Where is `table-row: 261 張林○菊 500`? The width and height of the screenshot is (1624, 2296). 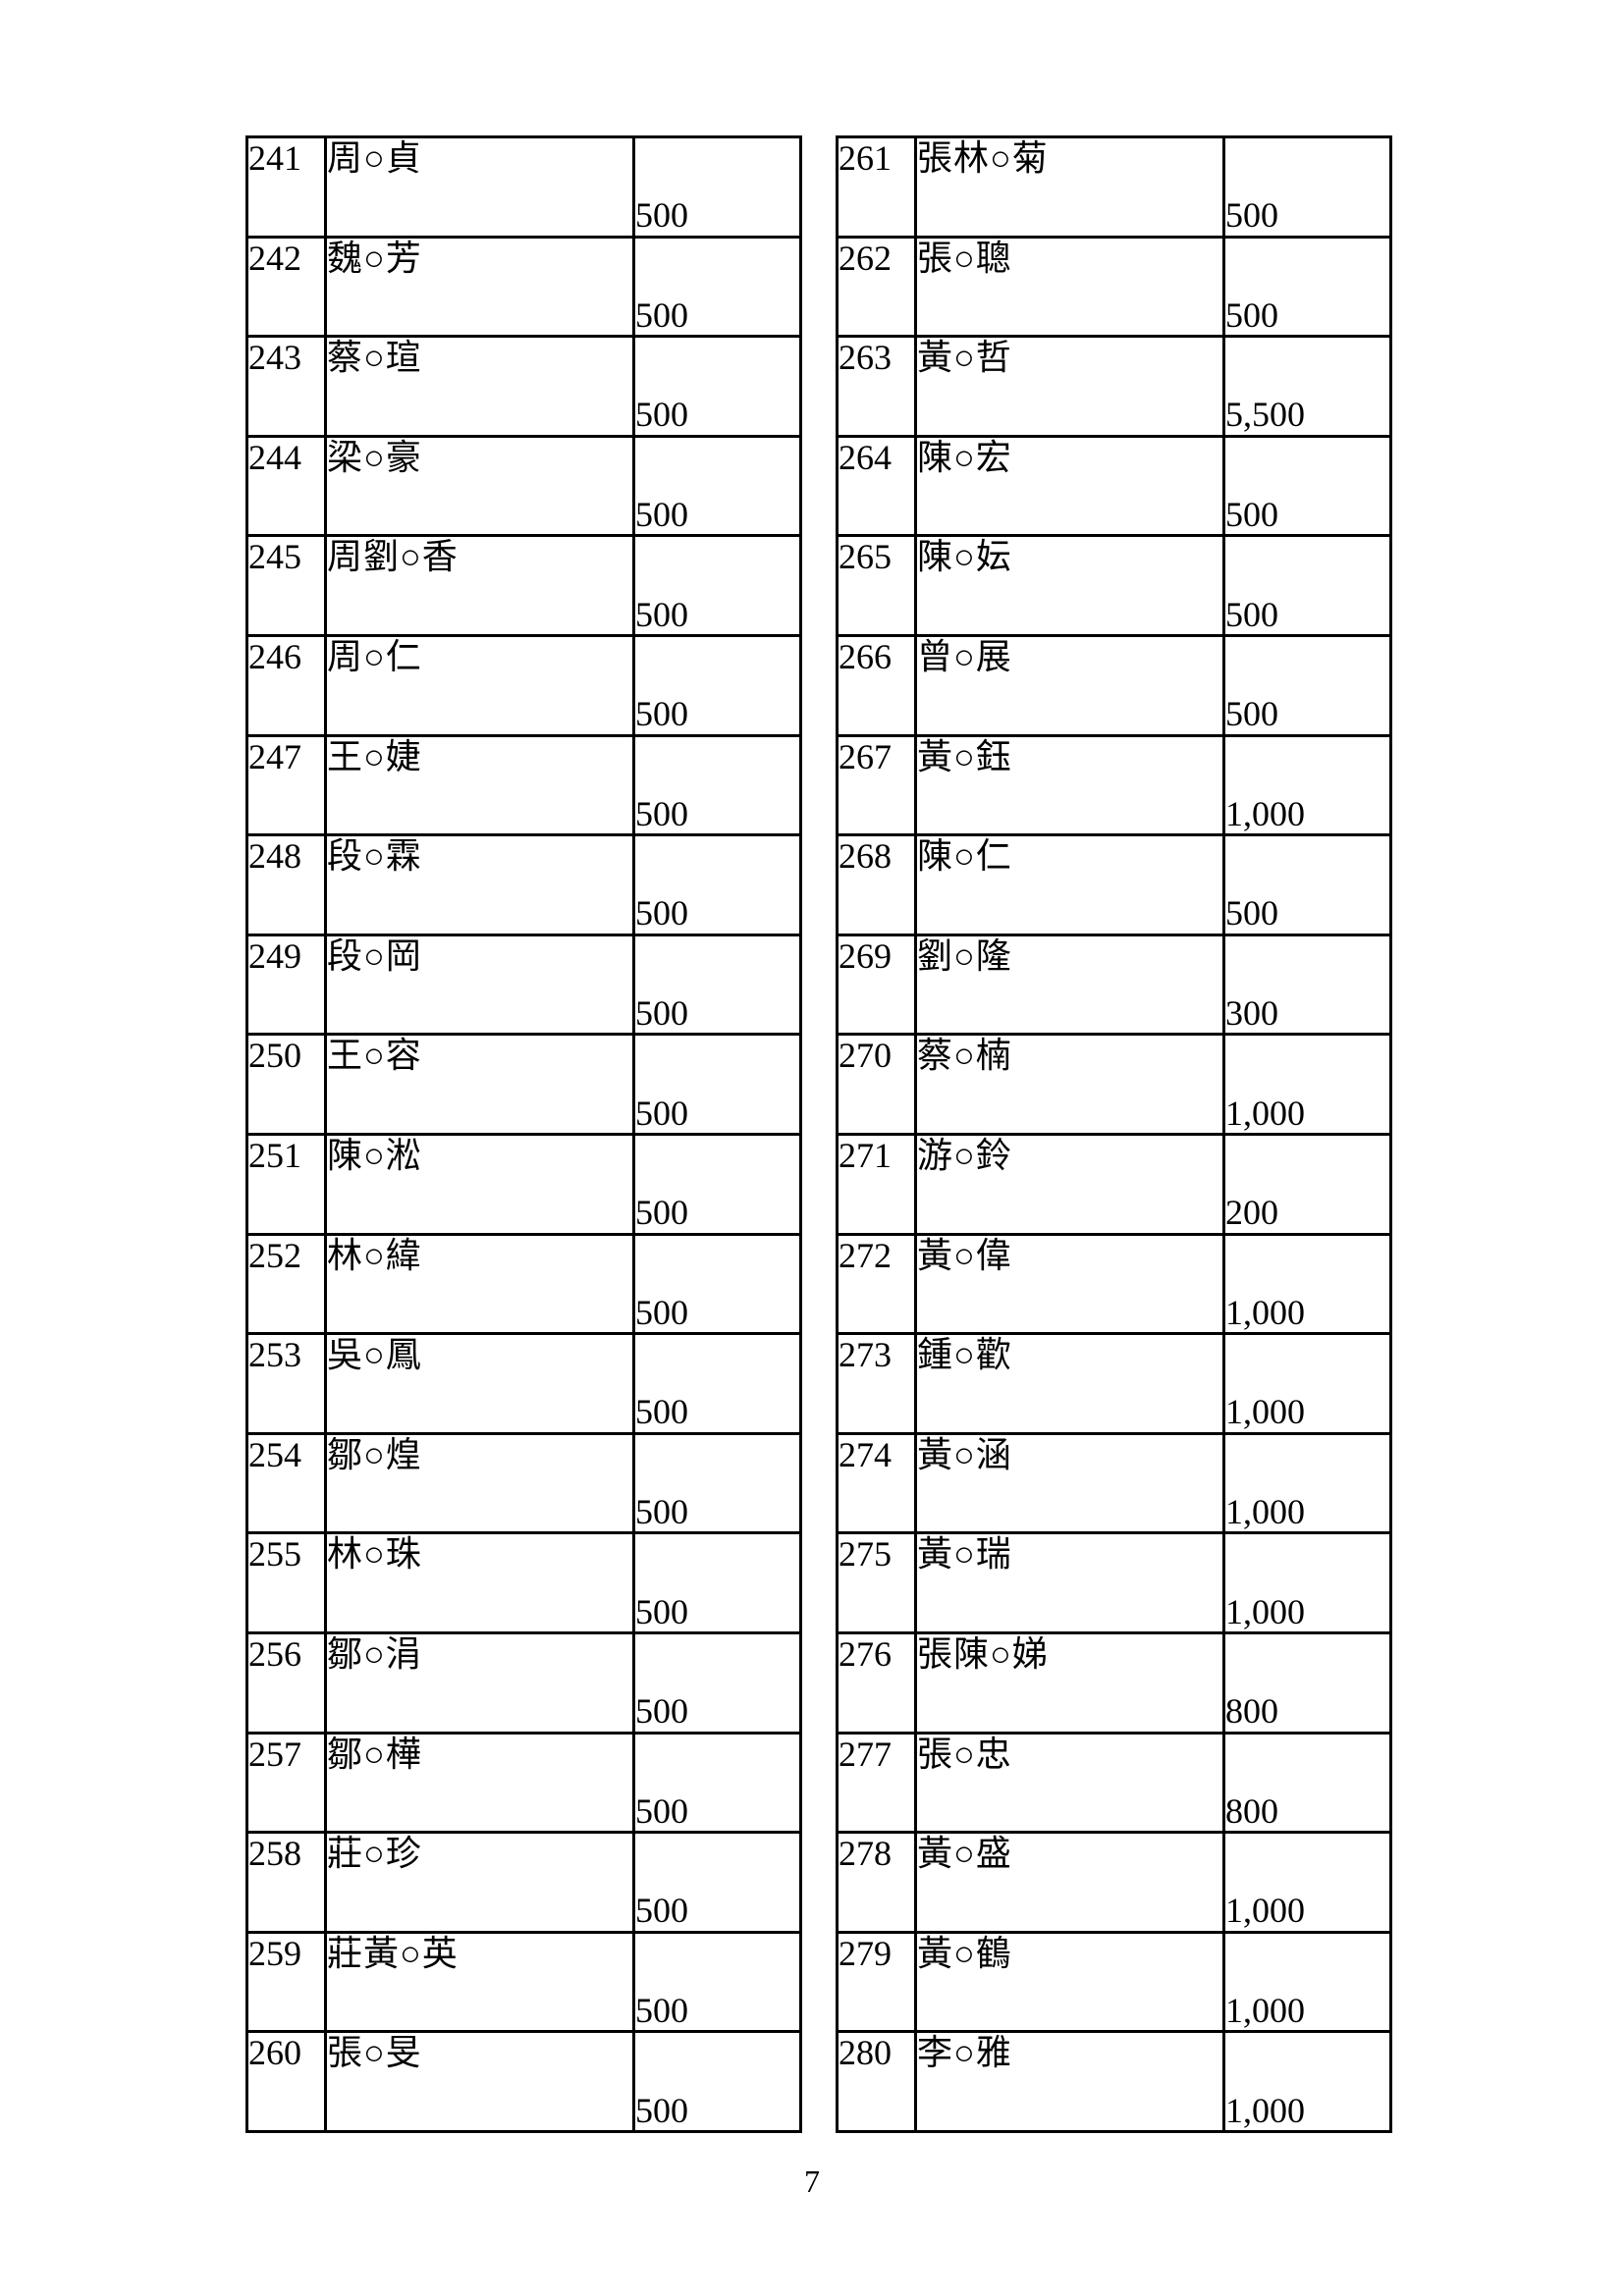
table-row: 261 張林○菊 500 is located at coordinates (1114, 187).